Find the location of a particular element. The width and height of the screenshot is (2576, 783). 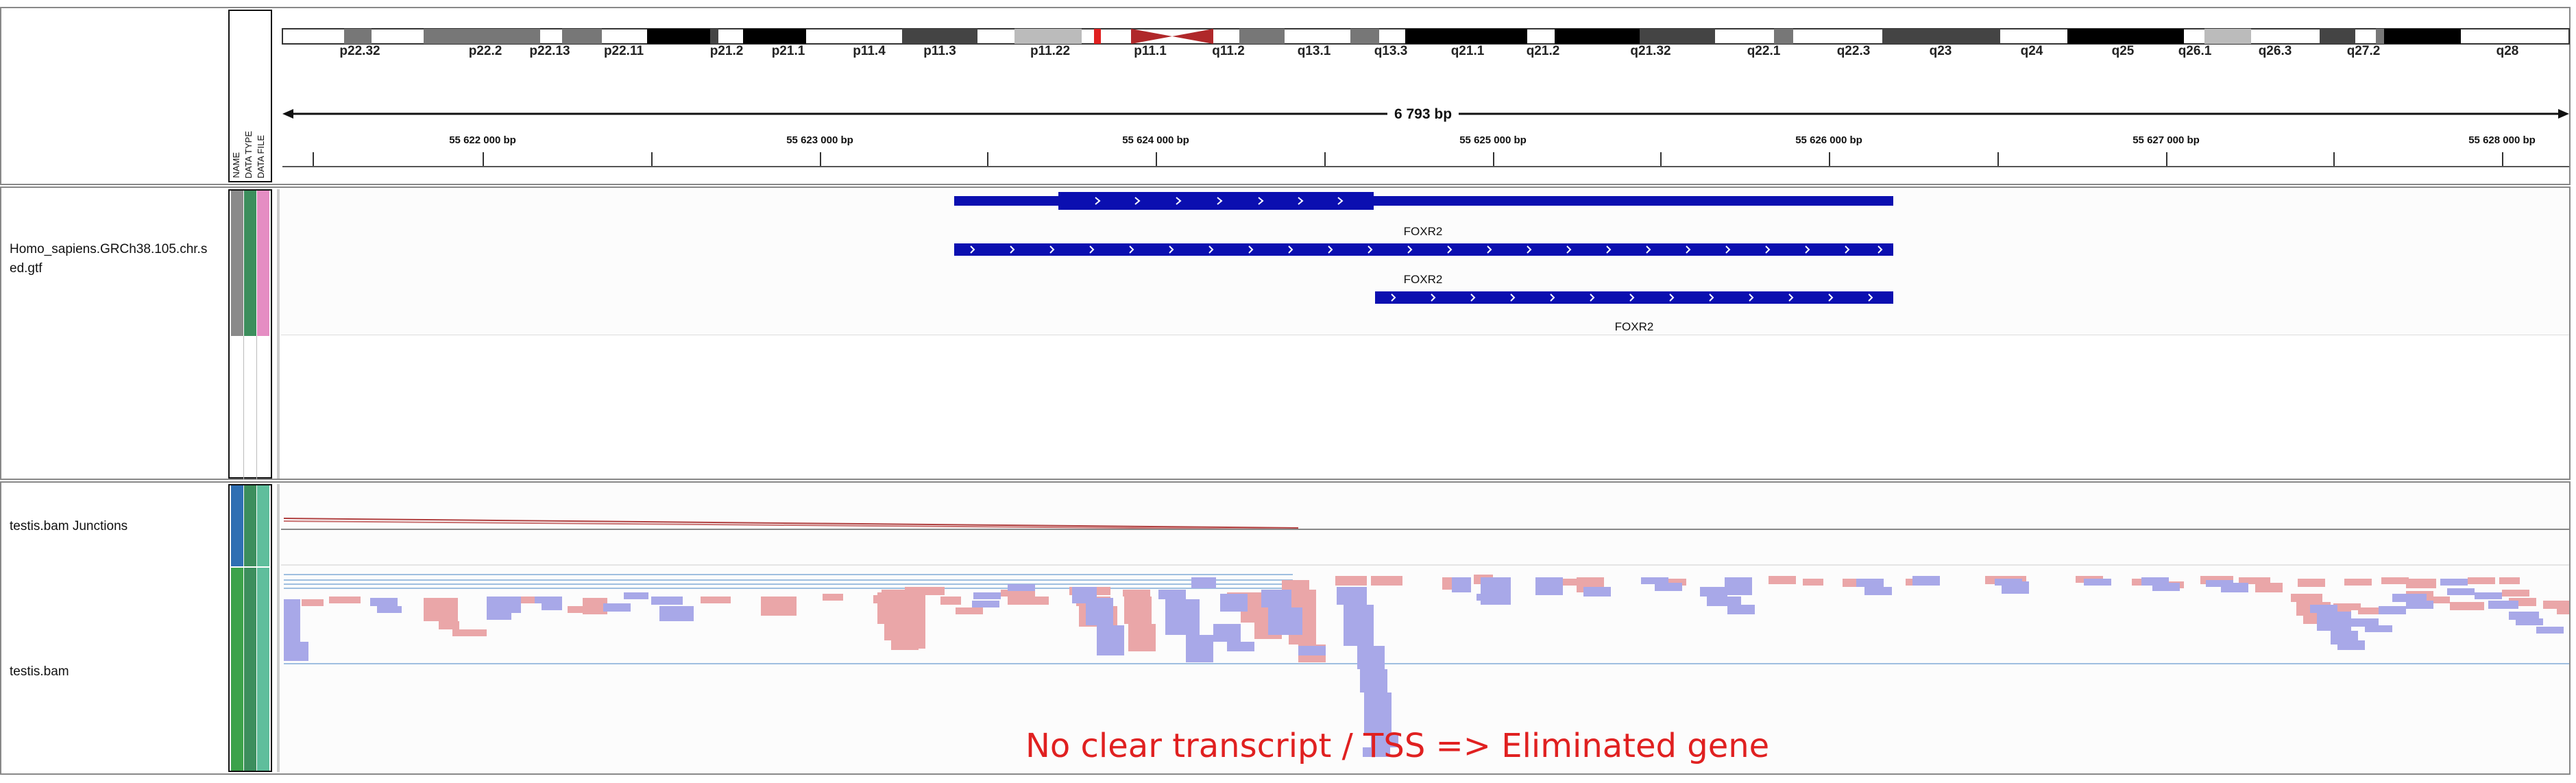

coverage-lines is located at coordinates (1426, 619).